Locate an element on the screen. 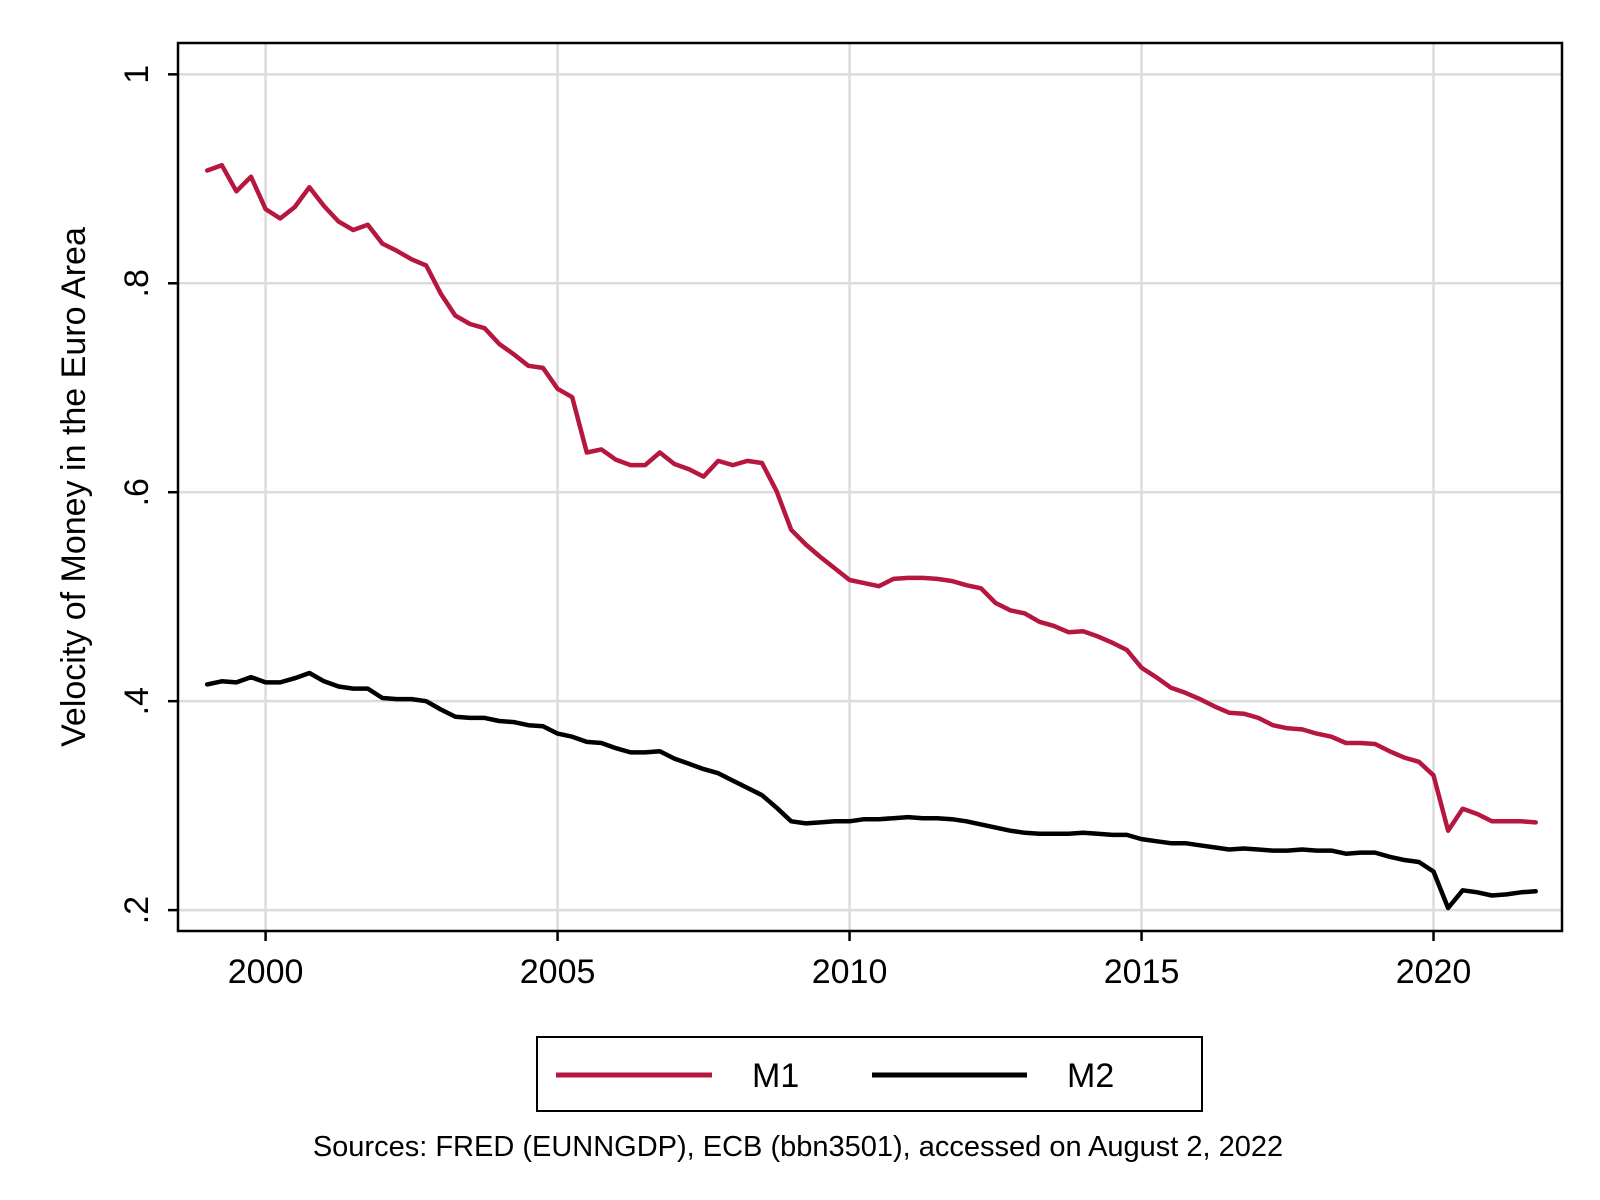  y-axis: .2 .4 .6 .8 1 is located at coordinates (148, 494).